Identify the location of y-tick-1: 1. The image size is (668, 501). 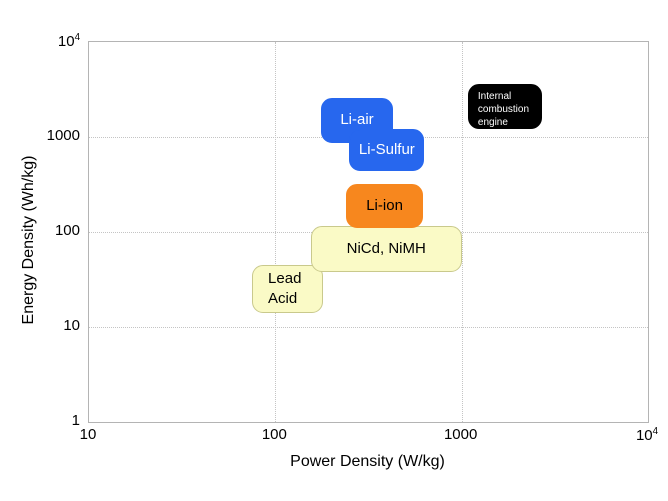
(75, 420).